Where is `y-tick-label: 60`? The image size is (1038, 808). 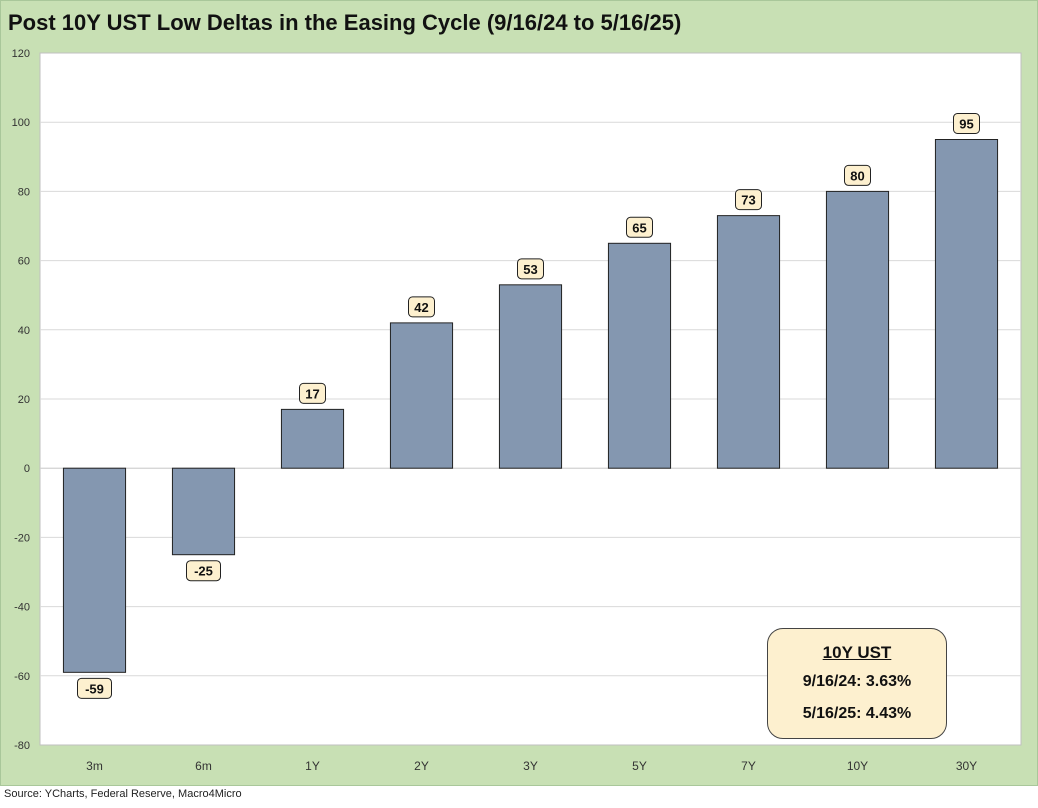 y-tick-label: 60 is located at coordinates (24, 262).